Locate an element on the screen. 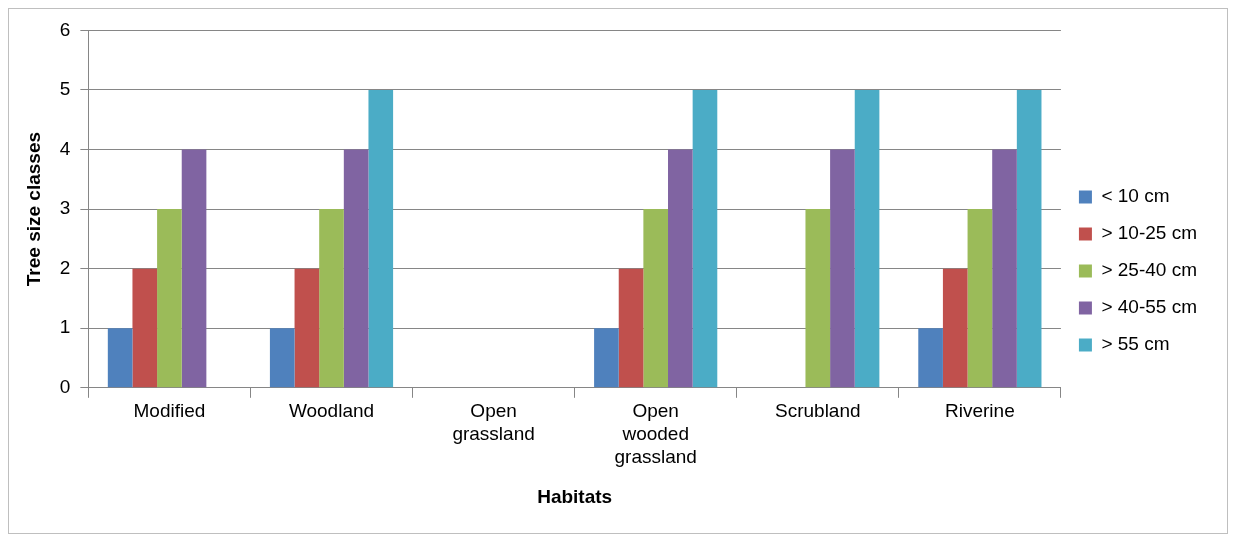 This screenshot has width=1236, height=542. x-tick-label: Woodland is located at coordinates (331, 411).